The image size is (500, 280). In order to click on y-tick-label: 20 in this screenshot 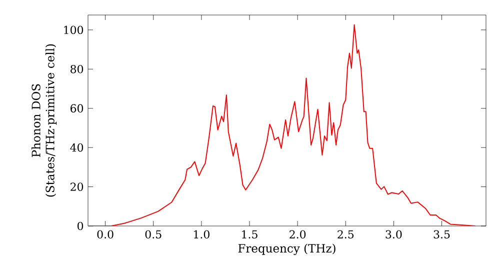, I will do `click(77, 186)`.